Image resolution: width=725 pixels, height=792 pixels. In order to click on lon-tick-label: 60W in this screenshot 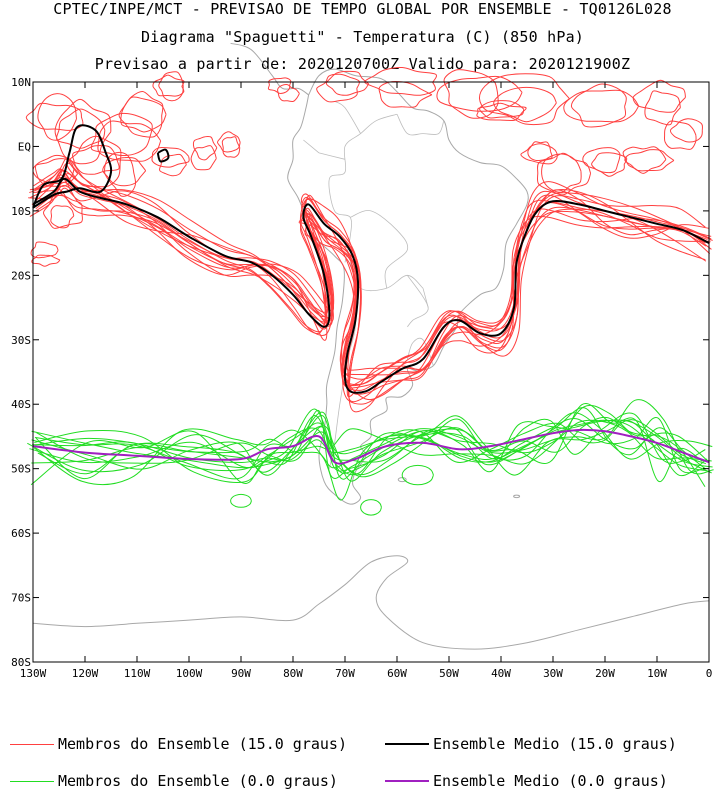, I will do `click(397, 673)`.